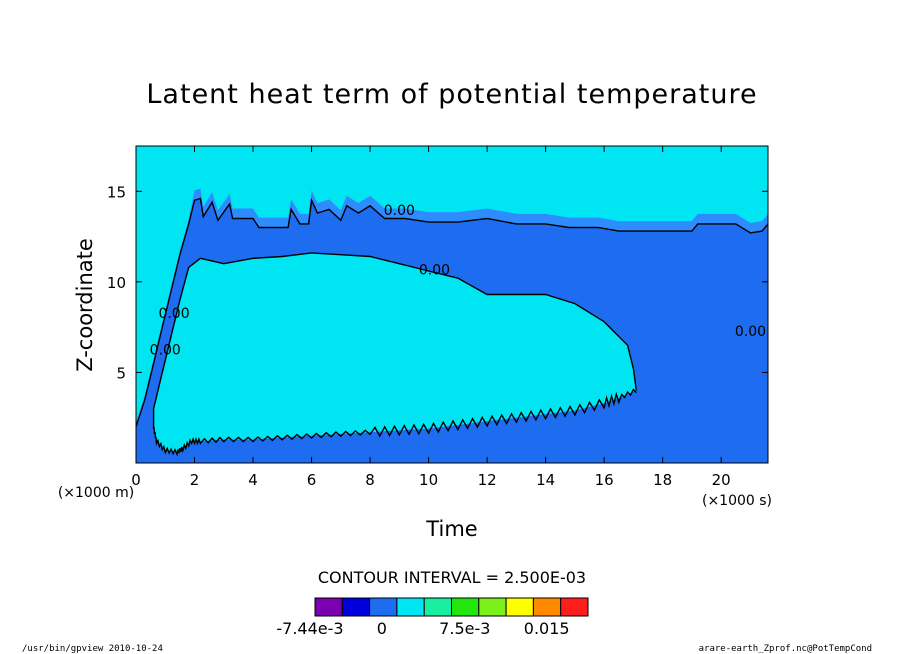 The width and height of the screenshot is (904, 654). What do you see at coordinates (136, 480) in the screenshot?
I see `x-tick-label: 0` at bounding box center [136, 480].